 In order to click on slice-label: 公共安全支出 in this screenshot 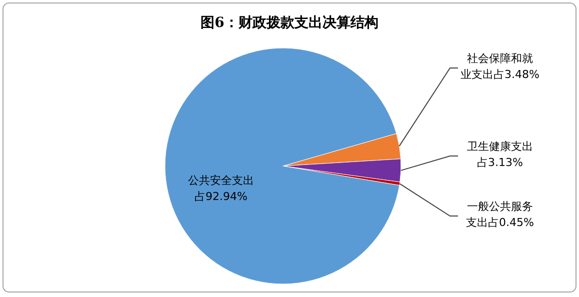, I will do `click(221, 180)`.